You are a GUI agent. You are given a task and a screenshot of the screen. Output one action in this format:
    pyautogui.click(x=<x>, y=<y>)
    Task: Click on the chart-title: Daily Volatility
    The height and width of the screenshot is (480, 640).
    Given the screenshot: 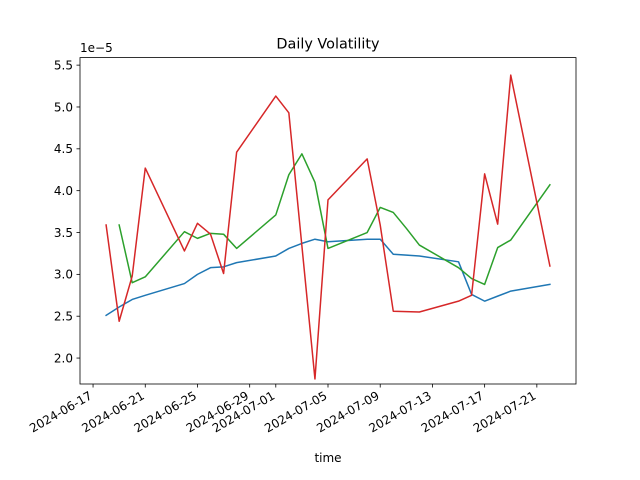 What is the action you would take?
    pyautogui.click(x=328, y=45)
    